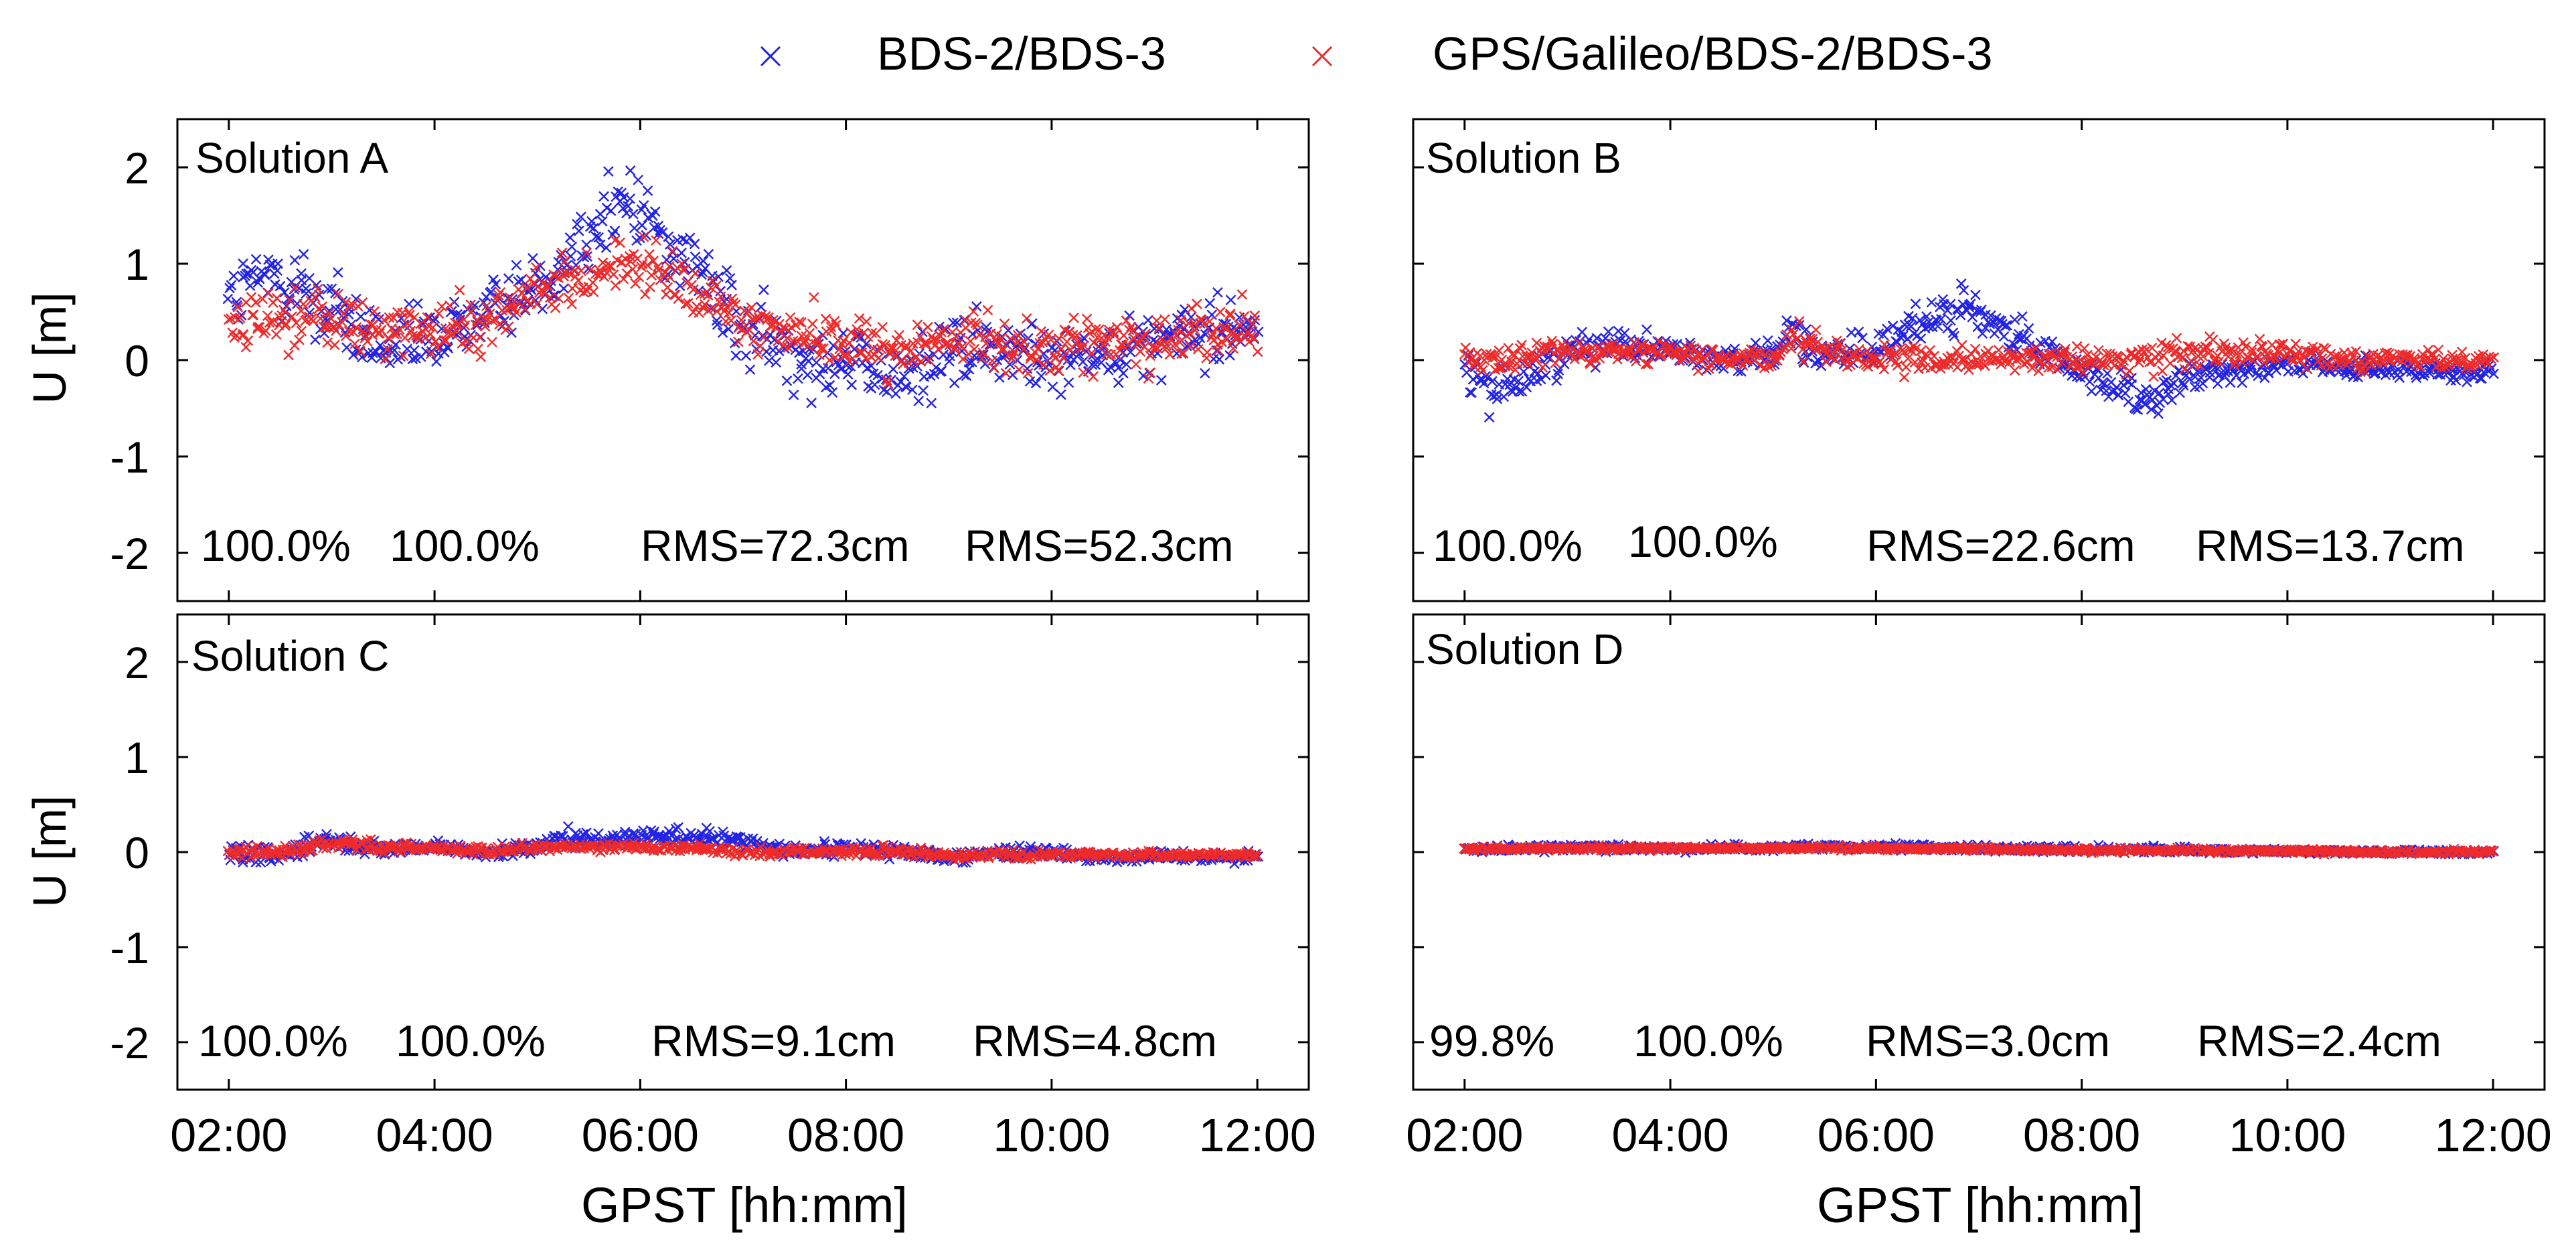 The width and height of the screenshot is (2576, 1251). Describe the element at coordinates (1524, 158) in the screenshot. I see `panel-b-title: Solution B` at that location.